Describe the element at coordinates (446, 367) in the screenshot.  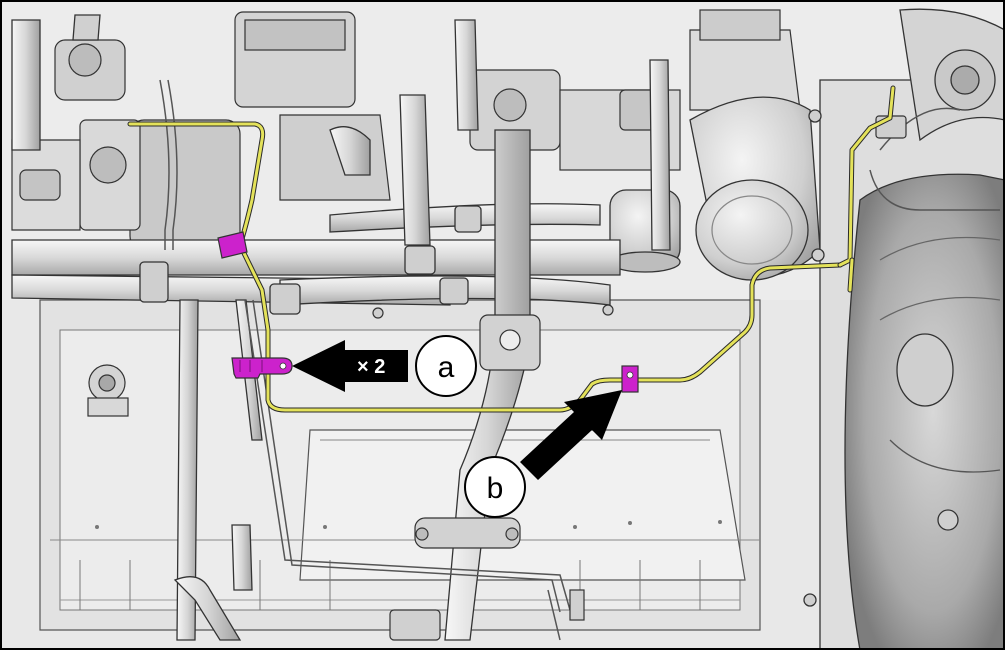
I see `callout-a-letter: a` at that location.